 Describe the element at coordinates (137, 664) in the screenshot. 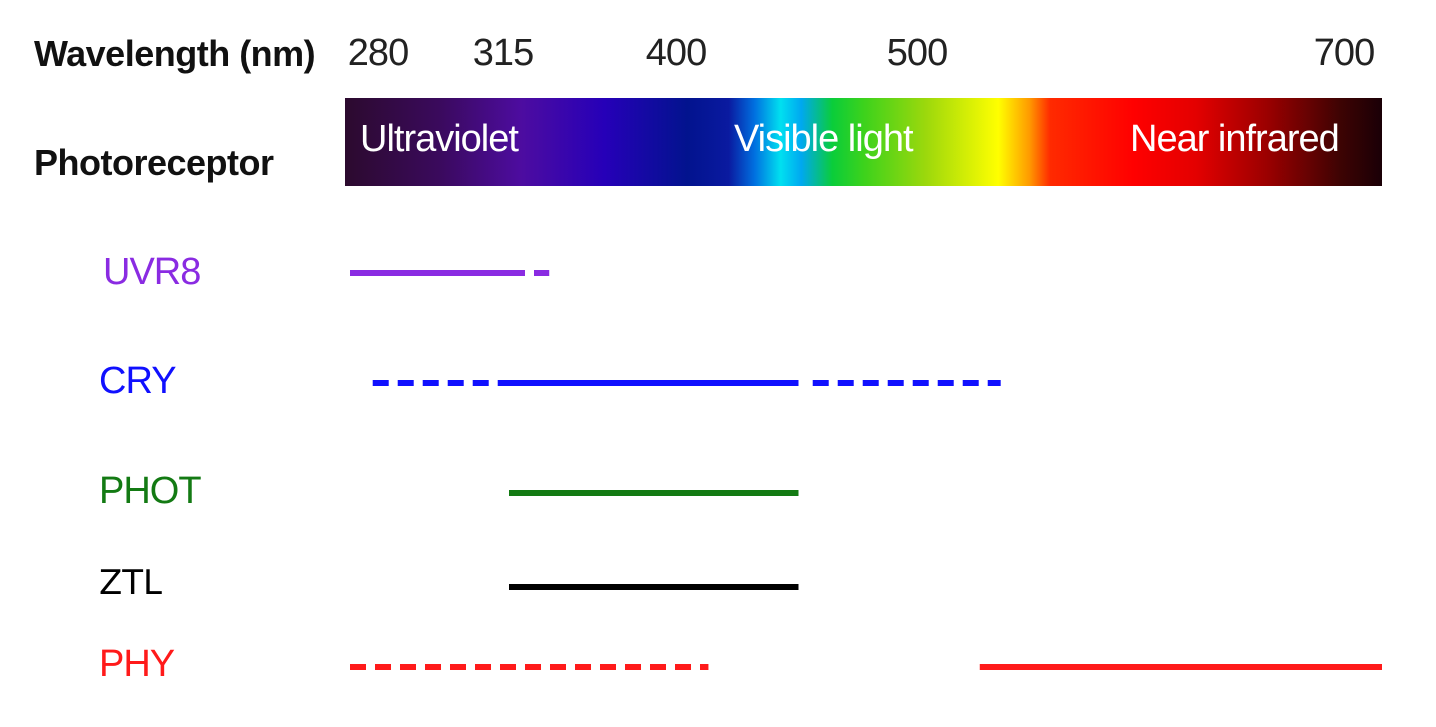

I see `receptor-label-phy: PHY` at that location.